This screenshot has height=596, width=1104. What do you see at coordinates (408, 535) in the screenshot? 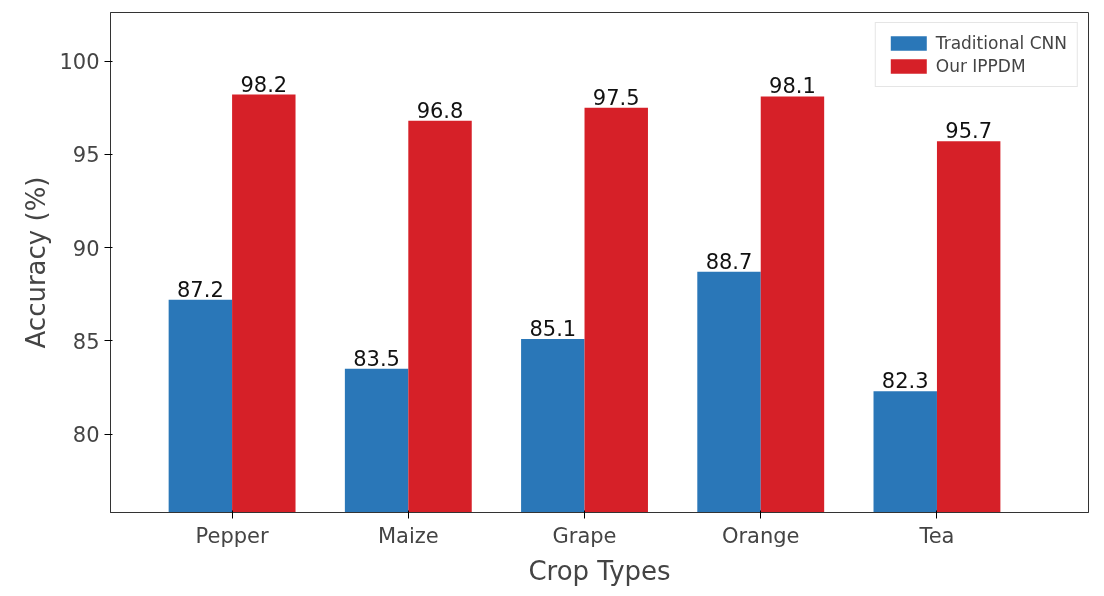
I see `x-tick-label: Maize` at bounding box center [408, 535].